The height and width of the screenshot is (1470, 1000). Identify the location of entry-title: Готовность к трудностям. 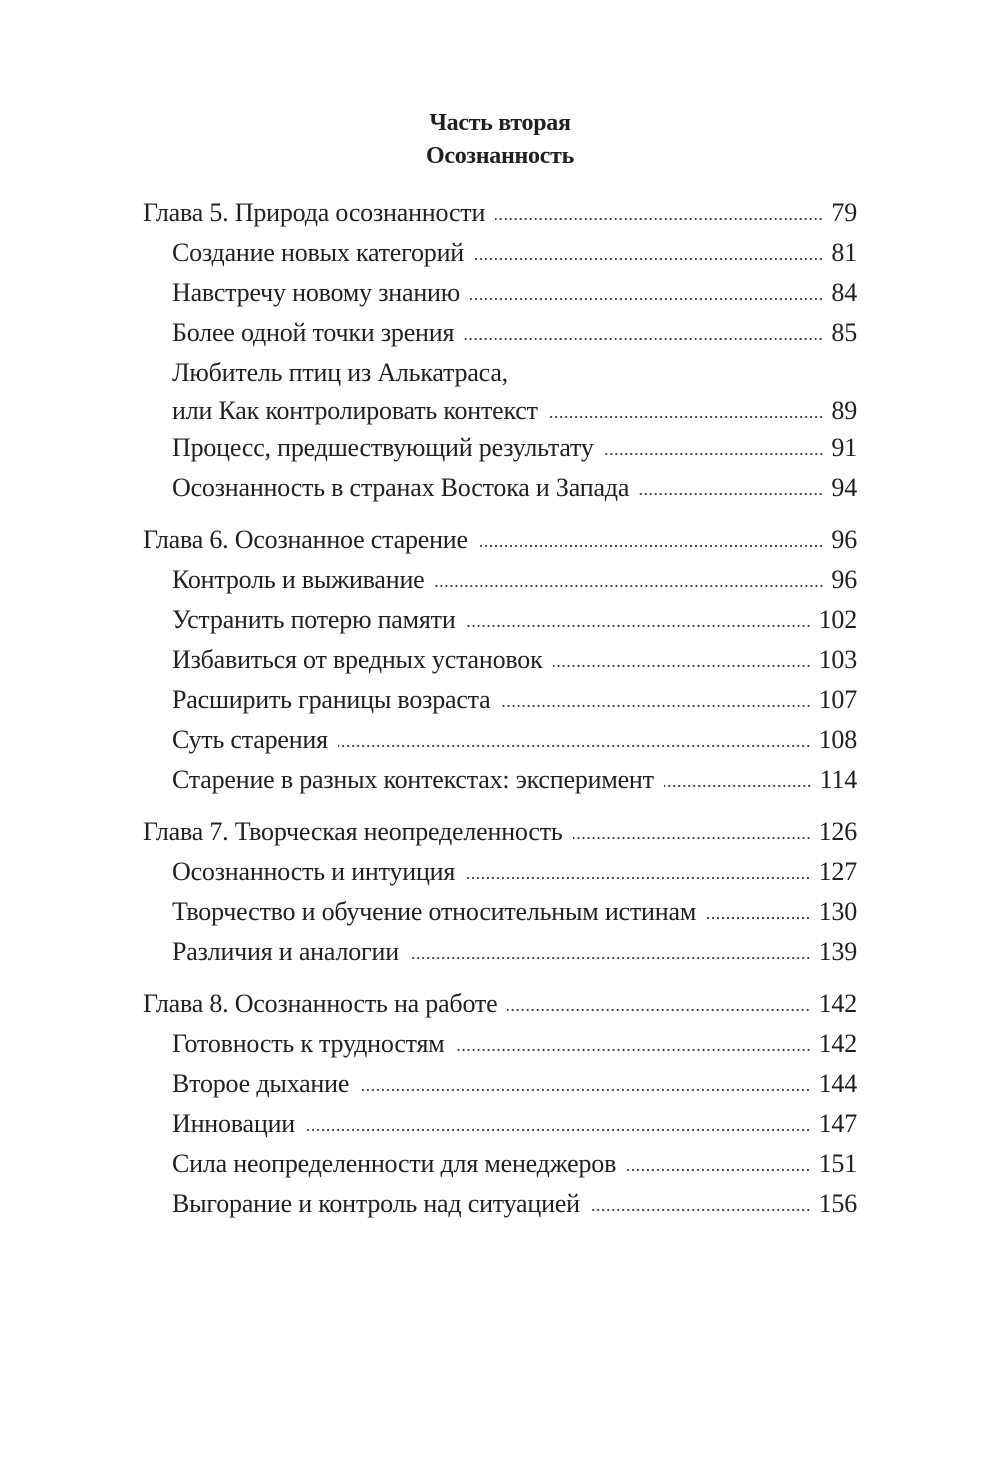
(308, 1043).